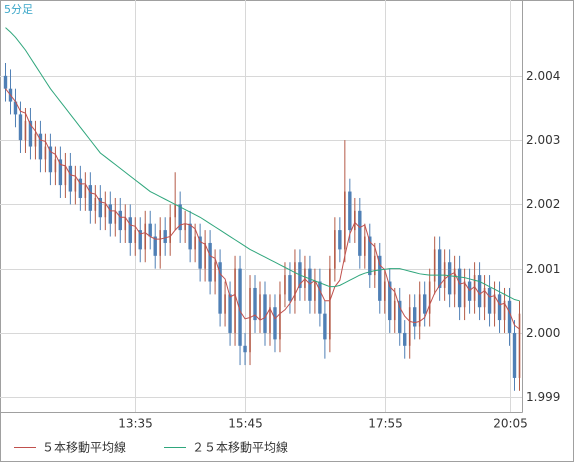  What do you see at coordinates (84, 447) in the screenshot?
I see `legend-label: ５本移動平均線` at bounding box center [84, 447].